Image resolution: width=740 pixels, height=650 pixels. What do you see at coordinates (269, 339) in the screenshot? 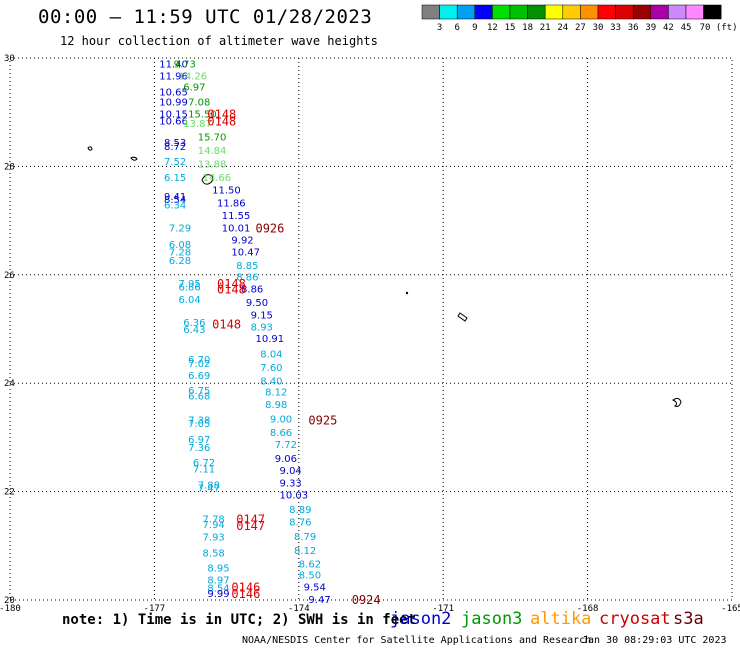
I see `wave-height-label: 10.91` at bounding box center [269, 339].